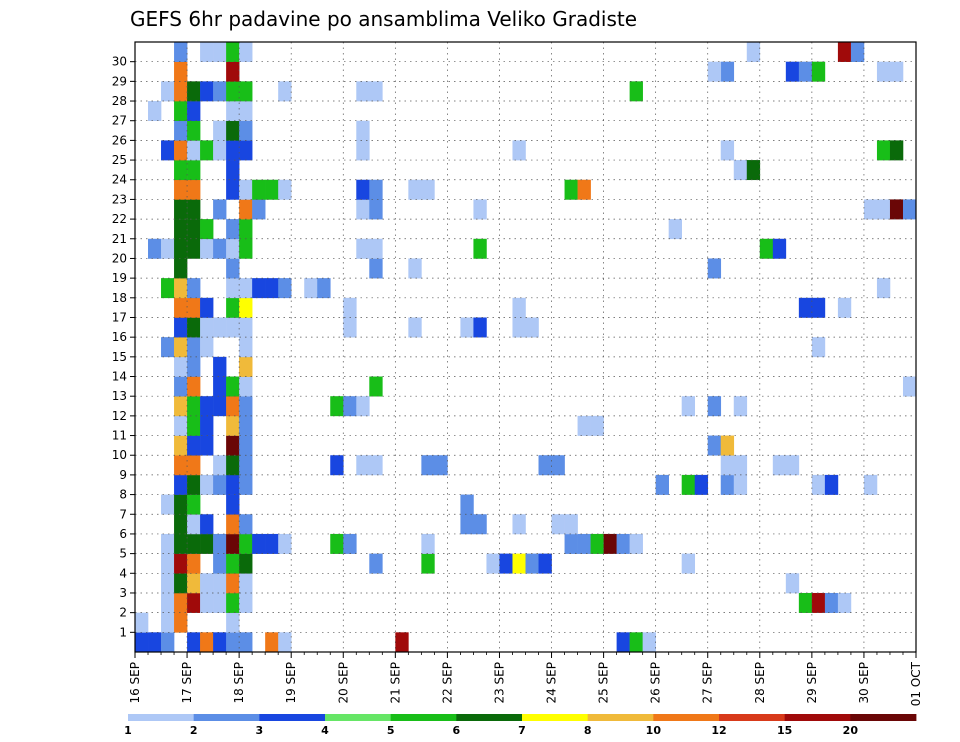 Image resolution: width=960 pixels, height=742 pixels. I want to click on colorbar-swatch, so click(686, 717).